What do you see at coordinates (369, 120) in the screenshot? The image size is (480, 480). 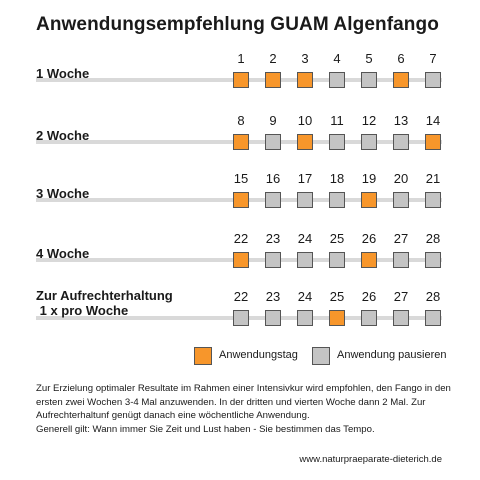 I see `day-number: 12` at bounding box center [369, 120].